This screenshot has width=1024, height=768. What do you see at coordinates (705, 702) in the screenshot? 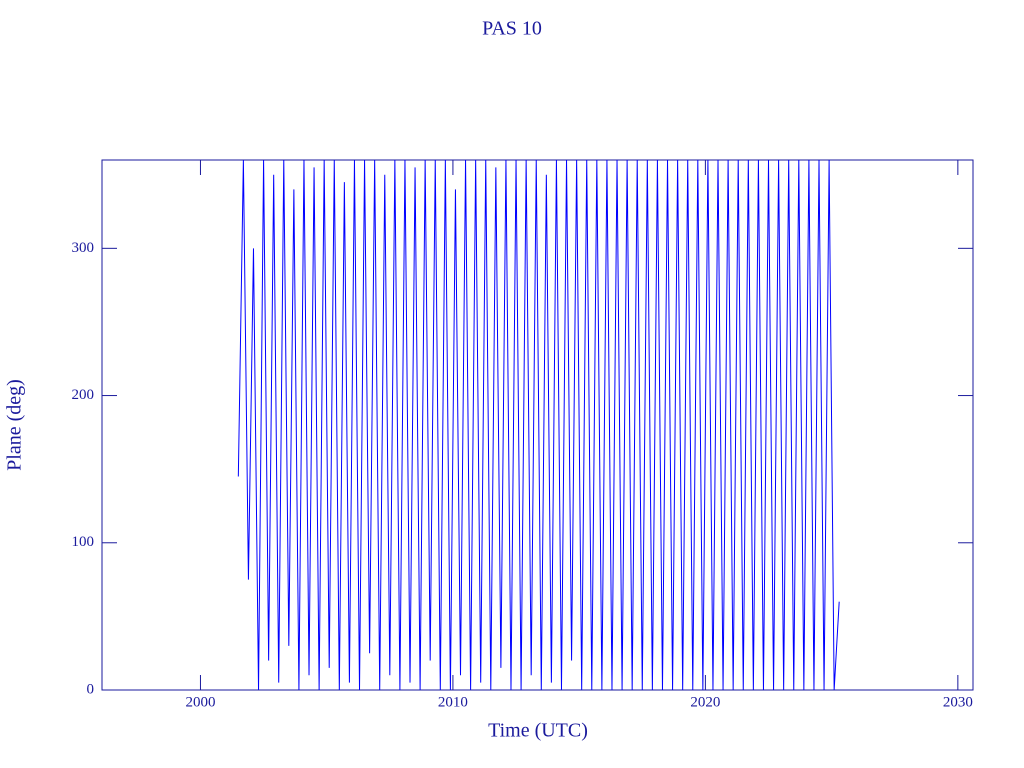
I see `x-tick-label: 2020` at bounding box center [705, 702].